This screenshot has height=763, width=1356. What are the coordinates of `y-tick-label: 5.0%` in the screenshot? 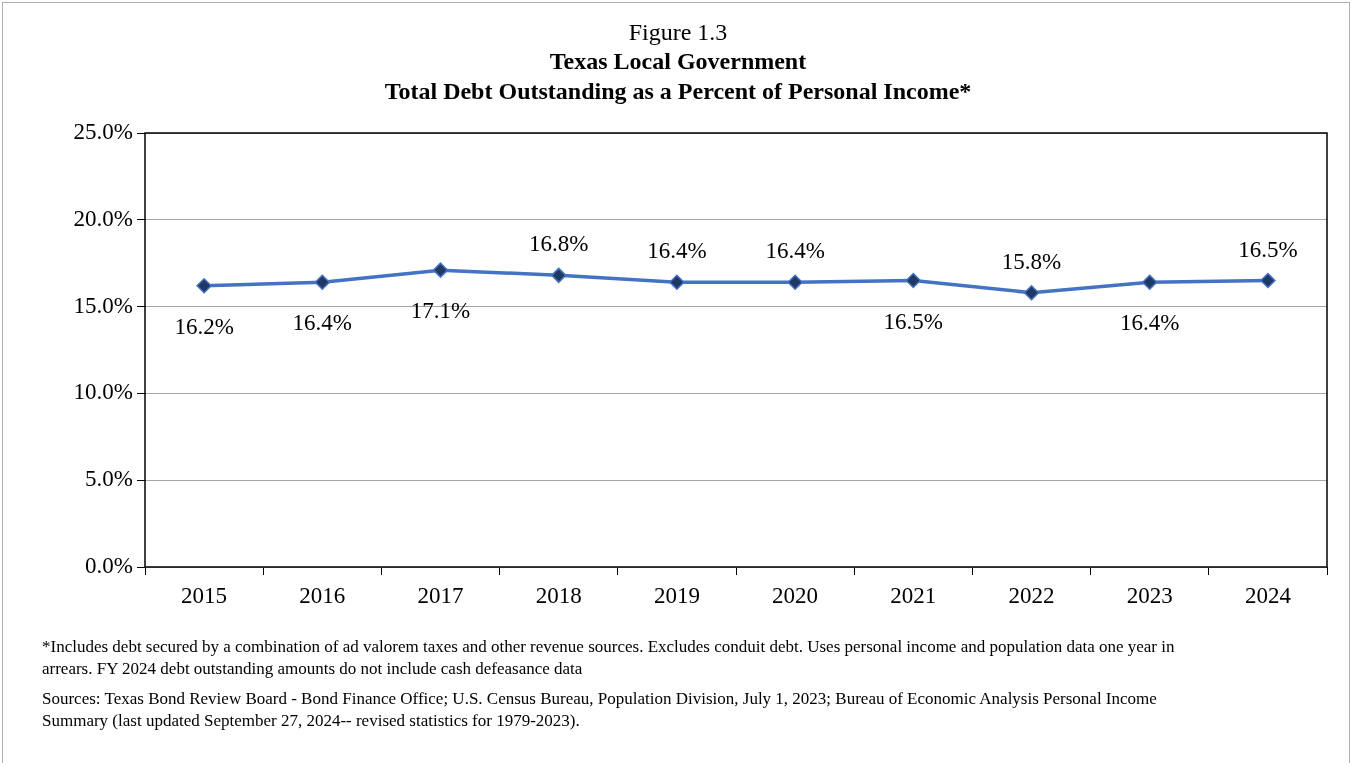 It's located at (109, 479).